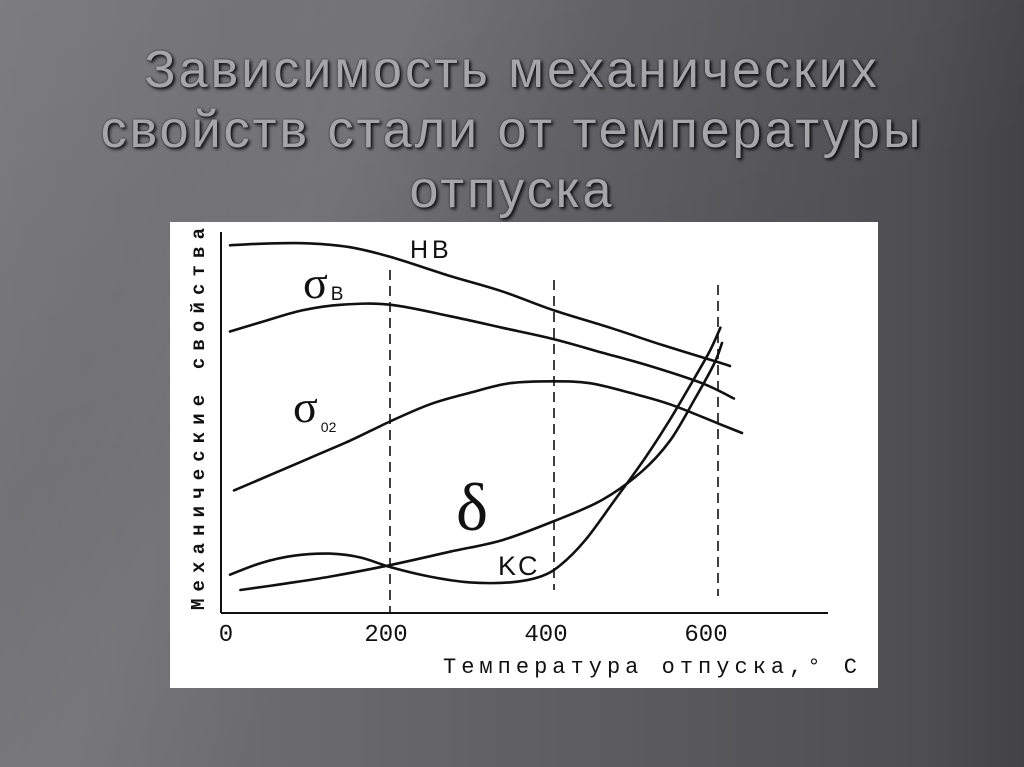 The width and height of the screenshot is (1024, 767). I want to click on reference-lines, so click(554, 441).